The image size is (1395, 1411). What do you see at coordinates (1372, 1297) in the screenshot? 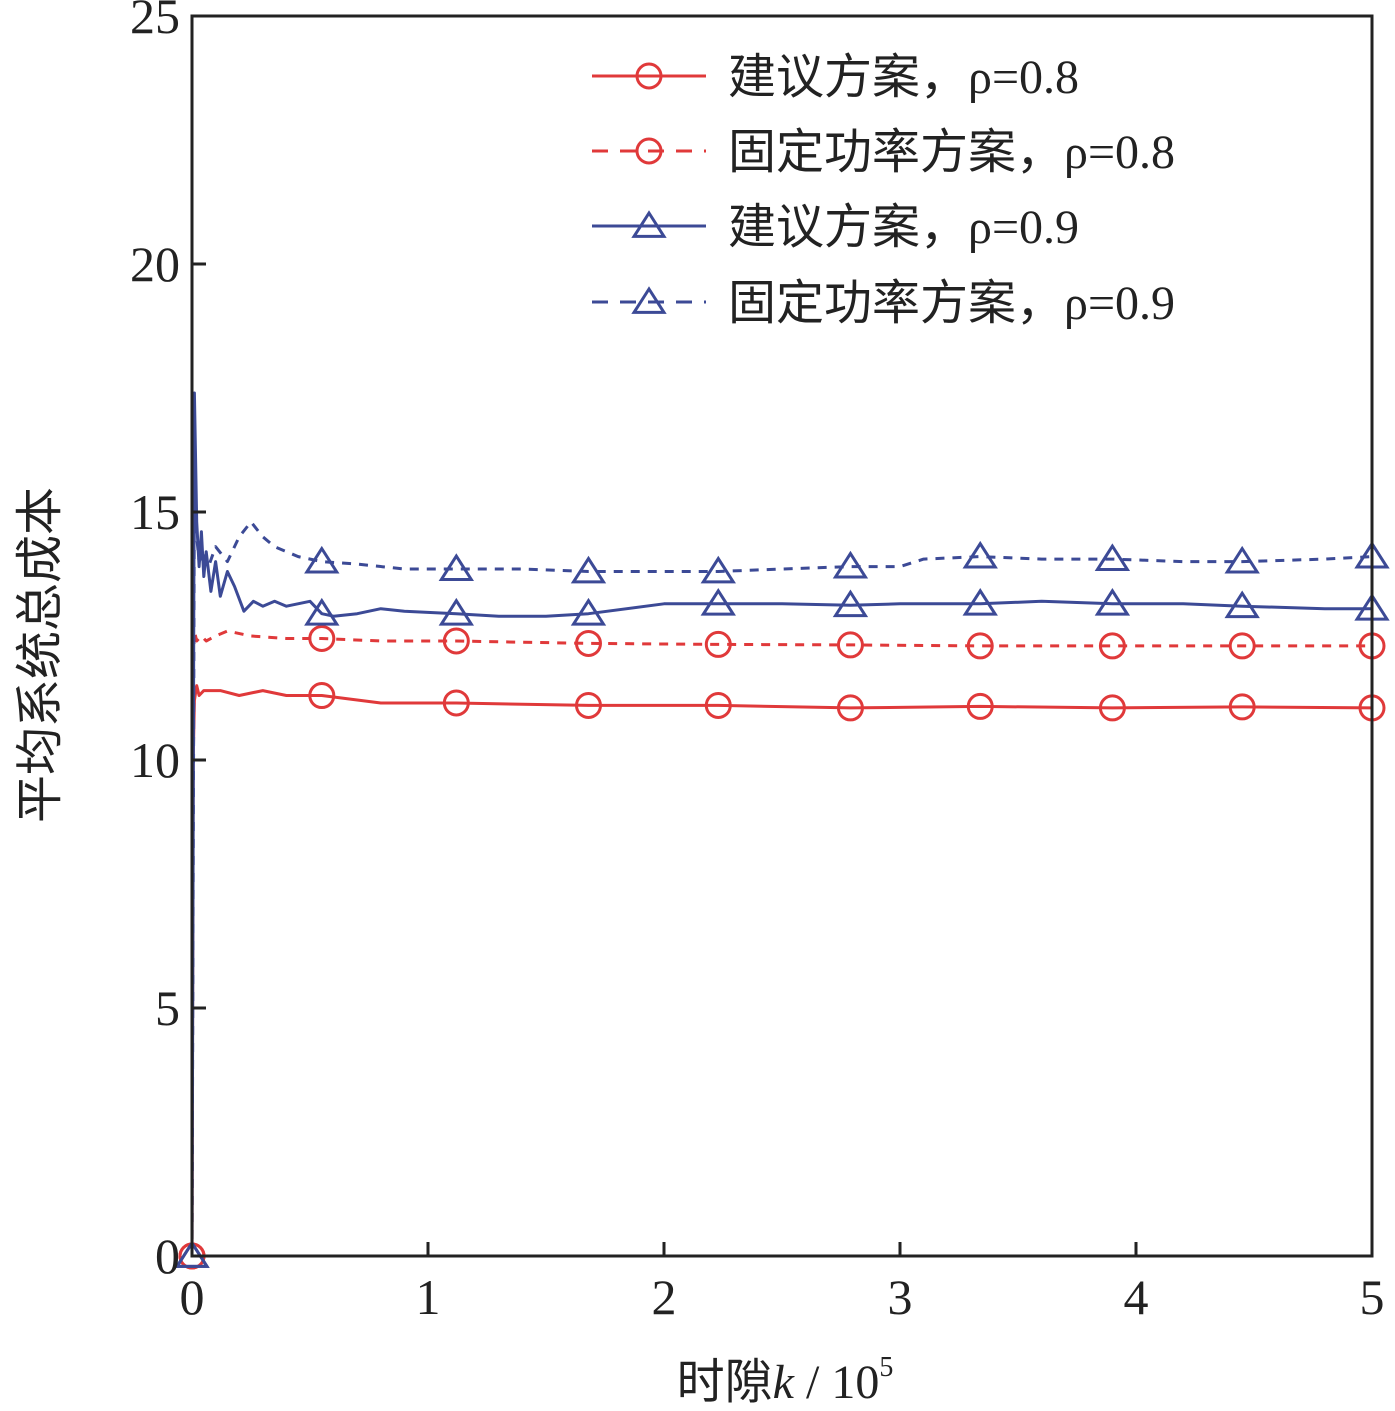
I see `x-tick-label: 5` at bounding box center [1372, 1297].